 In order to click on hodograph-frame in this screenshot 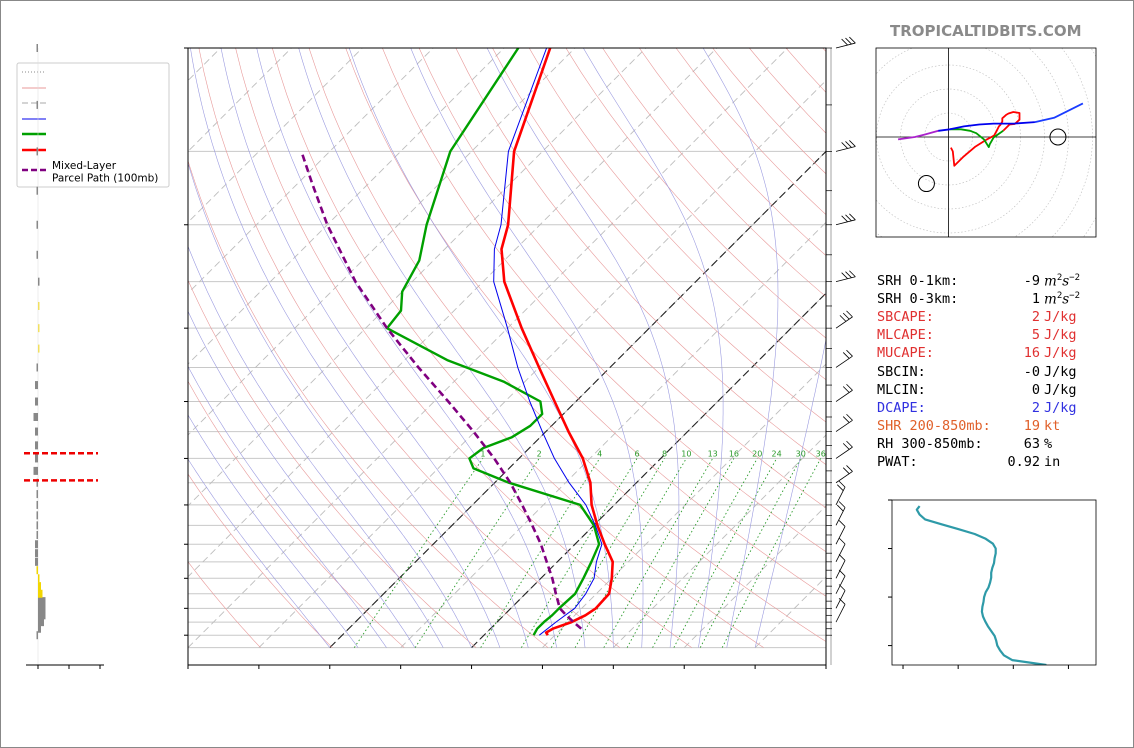, I will do `click(986, 142)`.